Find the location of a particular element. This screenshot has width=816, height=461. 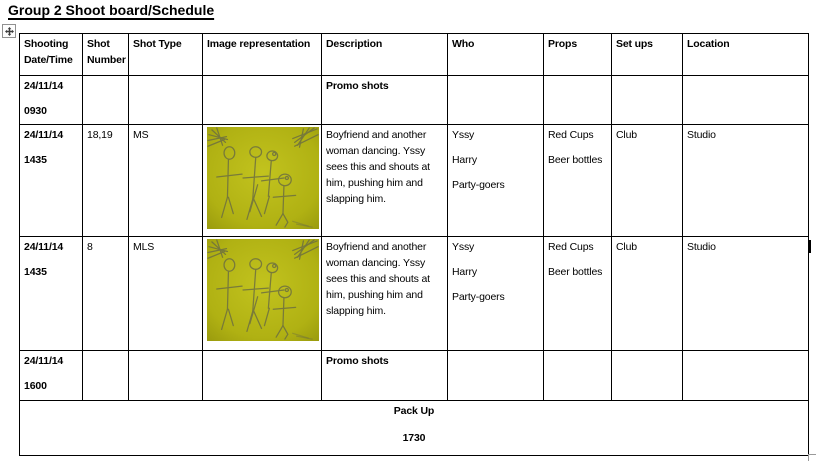

cell-pack-up: Pack Up 1730 is located at coordinates (414, 428).